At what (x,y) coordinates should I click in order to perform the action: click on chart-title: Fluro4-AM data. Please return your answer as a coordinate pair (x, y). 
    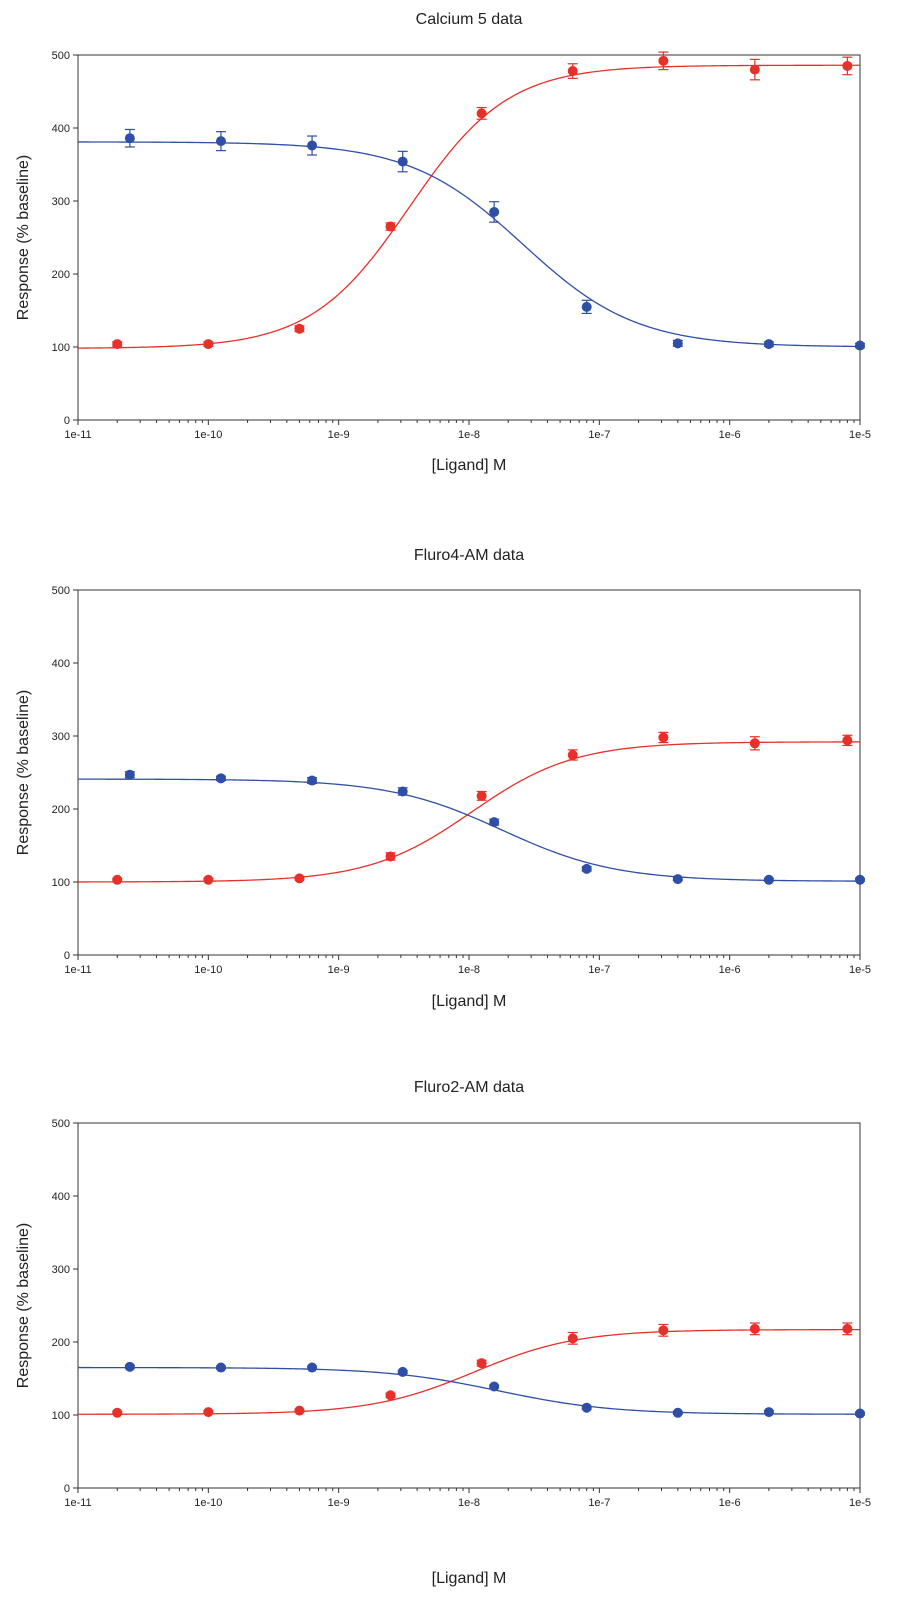
    Looking at the image, I should click on (469, 555).